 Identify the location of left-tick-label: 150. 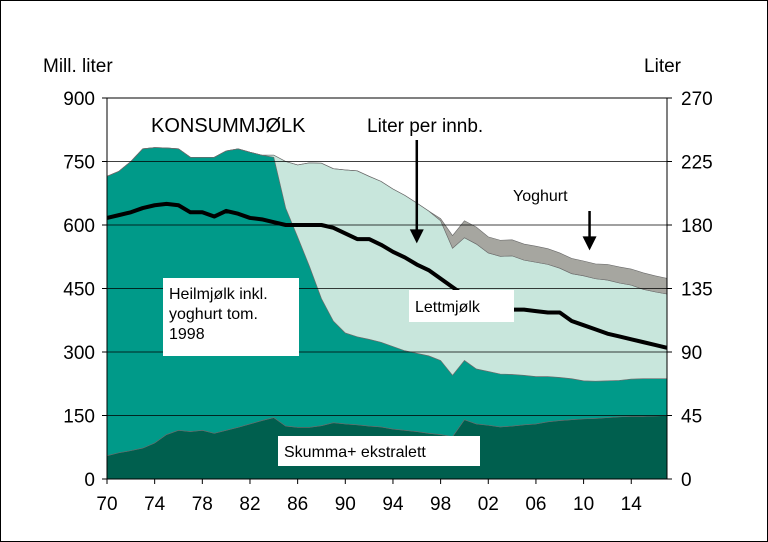
(79, 417).